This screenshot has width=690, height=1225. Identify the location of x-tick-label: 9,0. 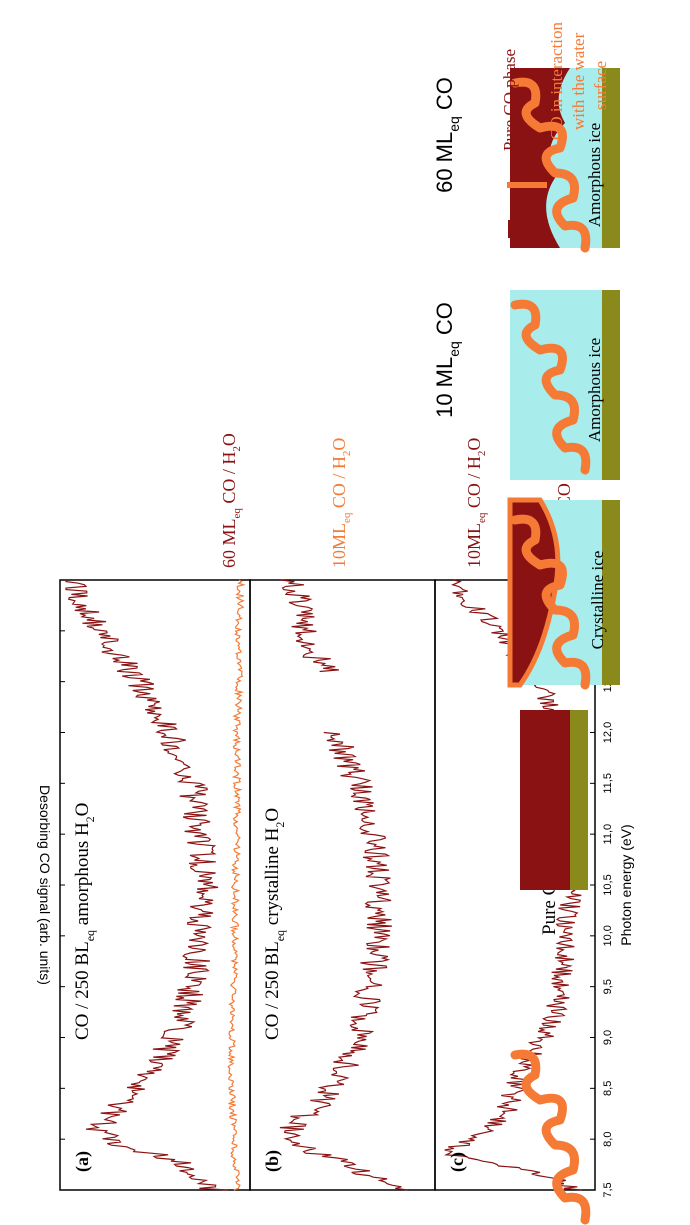
(608, 1037).